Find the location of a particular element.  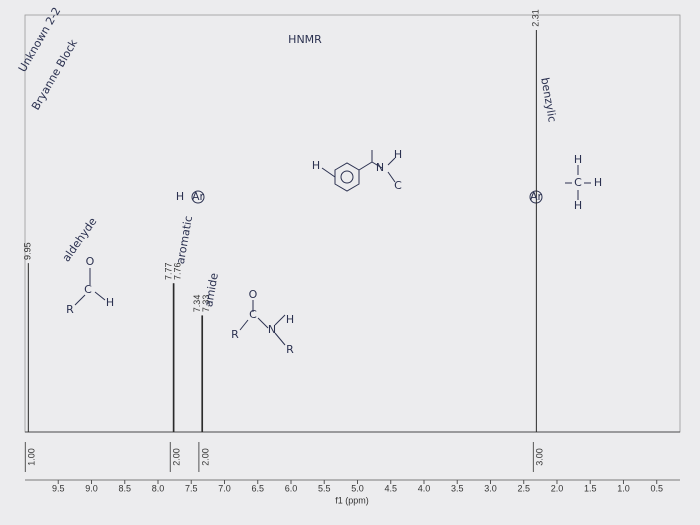

x-tick-label: 9.0 is located at coordinates (91, 488).